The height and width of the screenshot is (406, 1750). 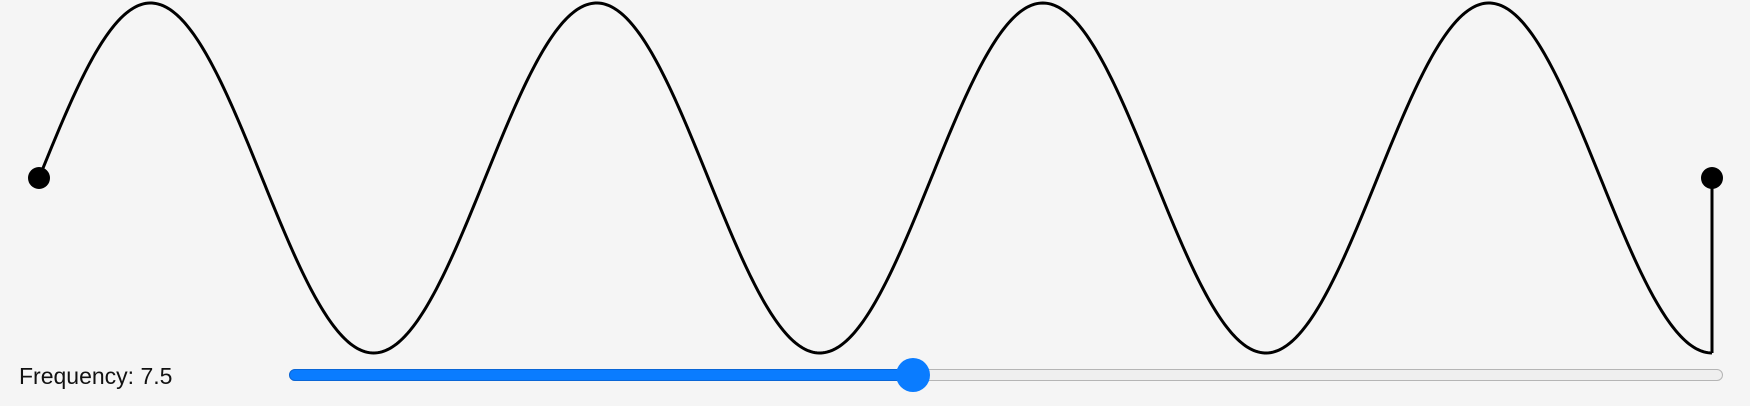 What do you see at coordinates (96, 376) in the screenshot?
I see `frequency-label: Frequency: 7.5` at bounding box center [96, 376].